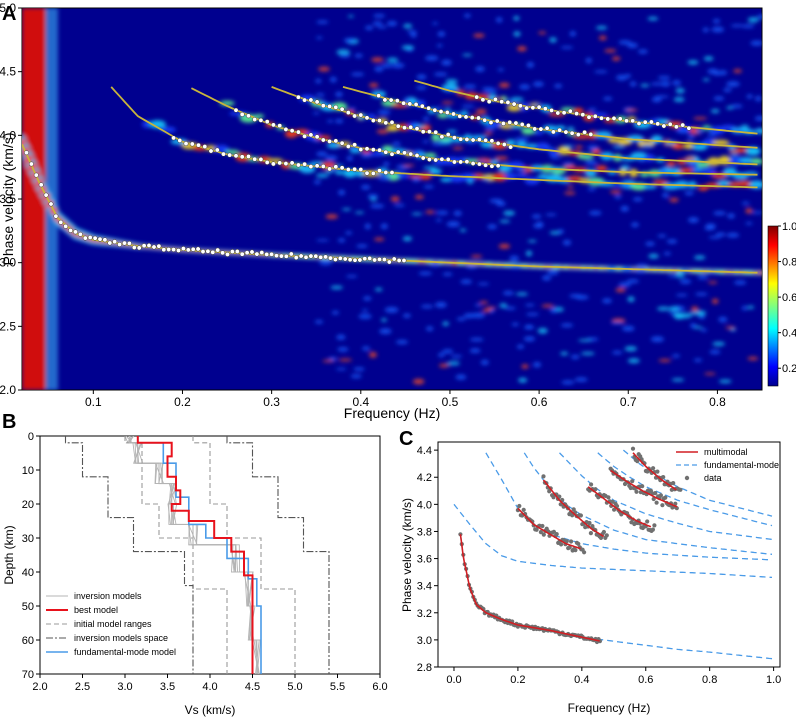  Describe the element at coordinates (125, 652) in the screenshot. I see `legend-label: fundamental-mode model` at that location.